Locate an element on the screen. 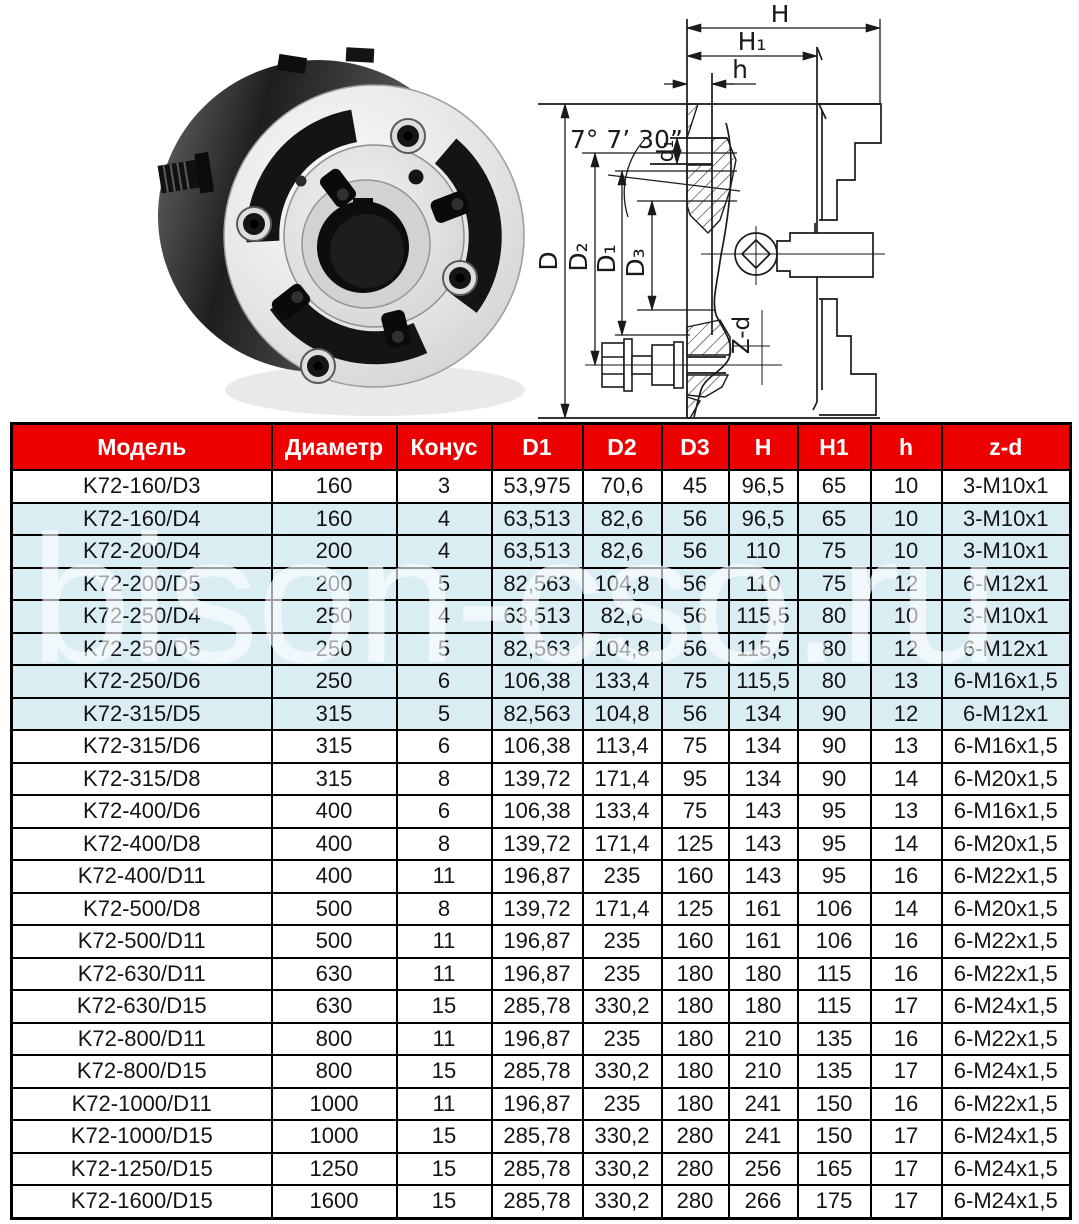  value-cell: 80 is located at coordinates (834, 616).